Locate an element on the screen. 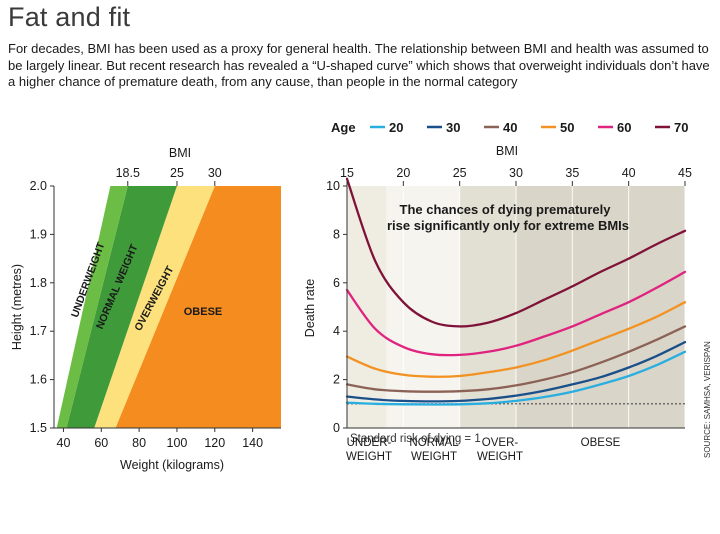 Image resolution: width=720 pixels, height=534 pixels. legend-label-age-30: 30 is located at coordinates (453, 127).